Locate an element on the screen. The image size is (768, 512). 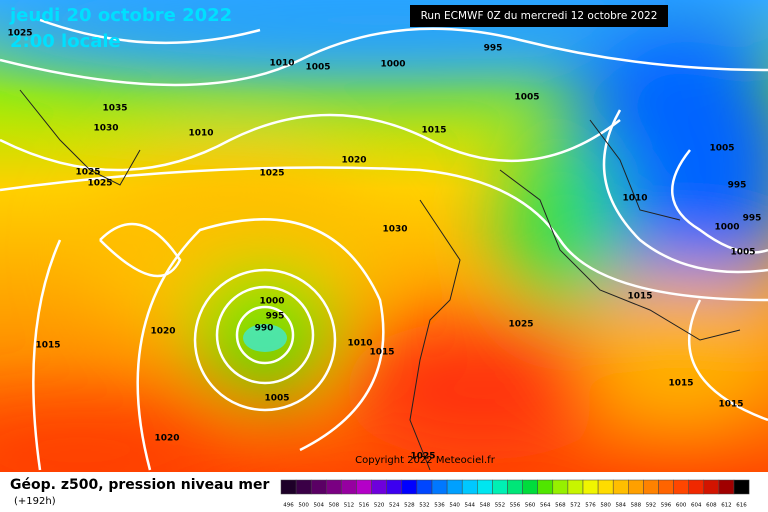
scale-label: 596 is located at coordinates (666, 506).